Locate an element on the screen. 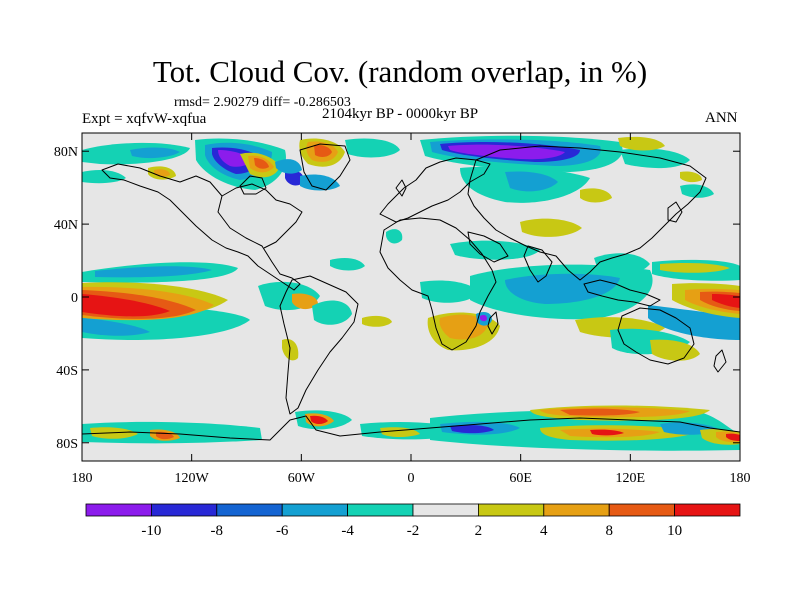 The image size is (800, 600). coastline-africa is located at coordinates (438, 284).